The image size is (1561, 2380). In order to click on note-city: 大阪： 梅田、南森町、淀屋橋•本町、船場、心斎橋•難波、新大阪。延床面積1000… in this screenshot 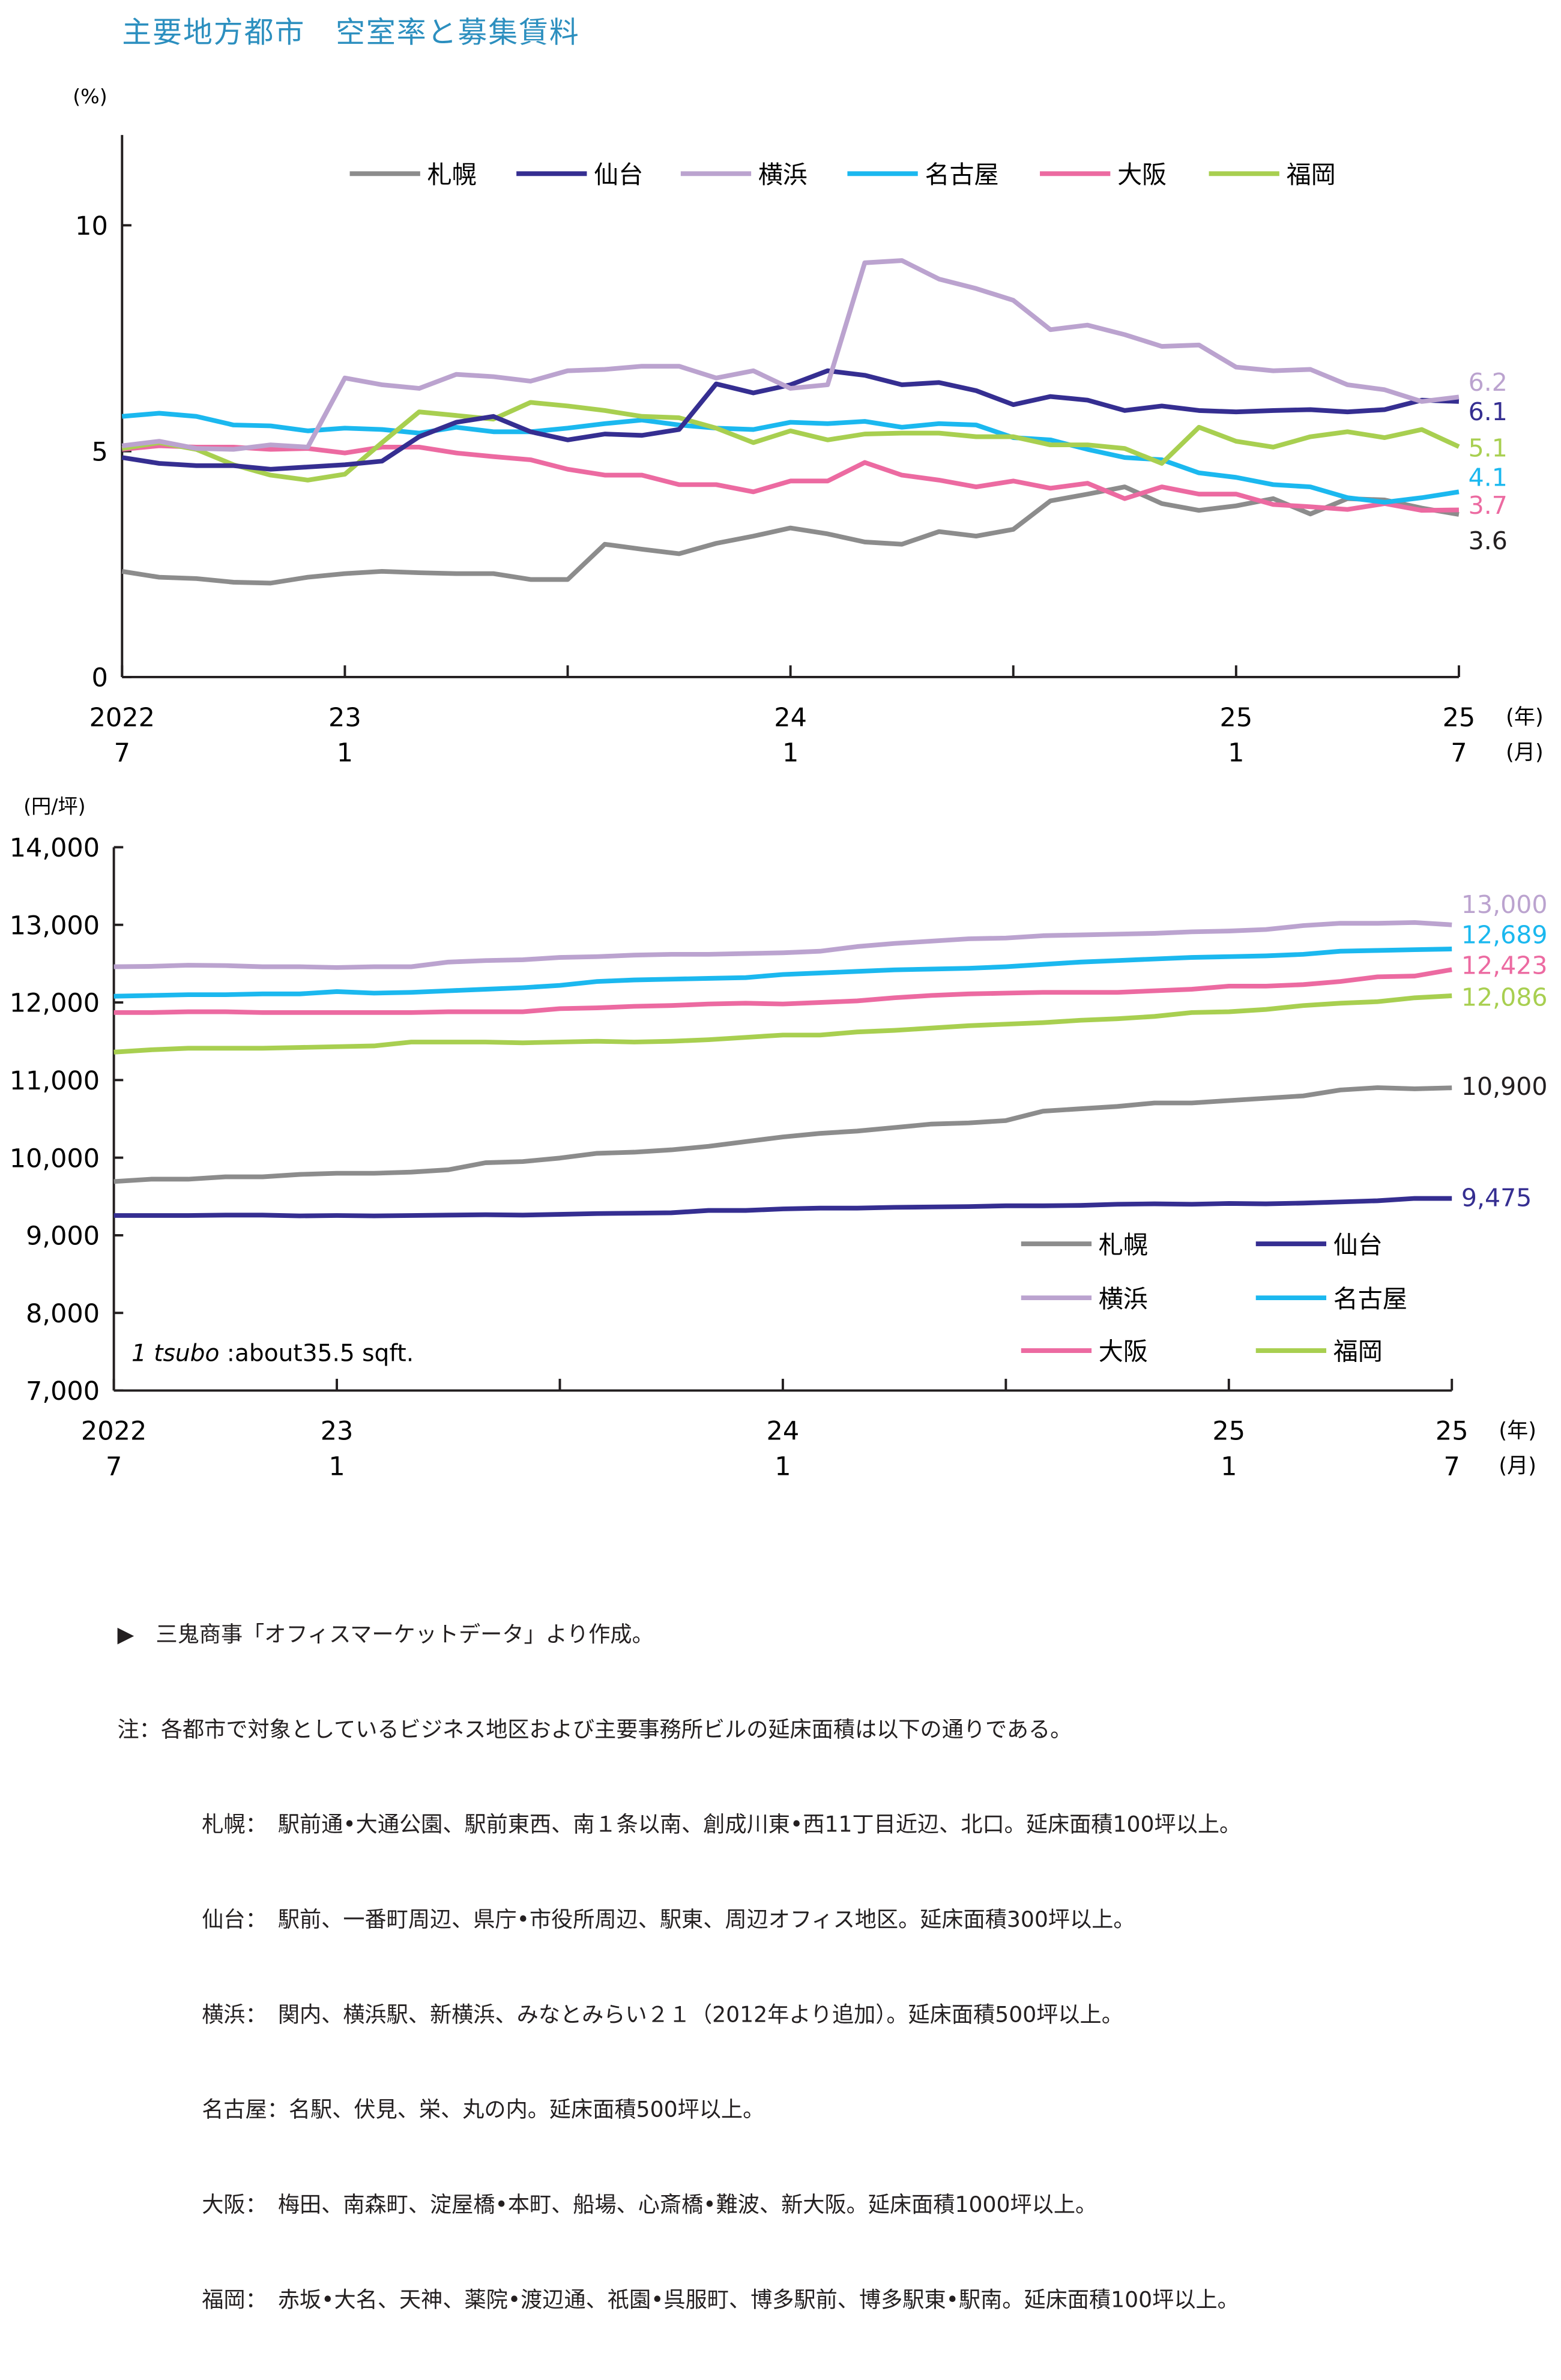, I will do `click(650, 2206)`.